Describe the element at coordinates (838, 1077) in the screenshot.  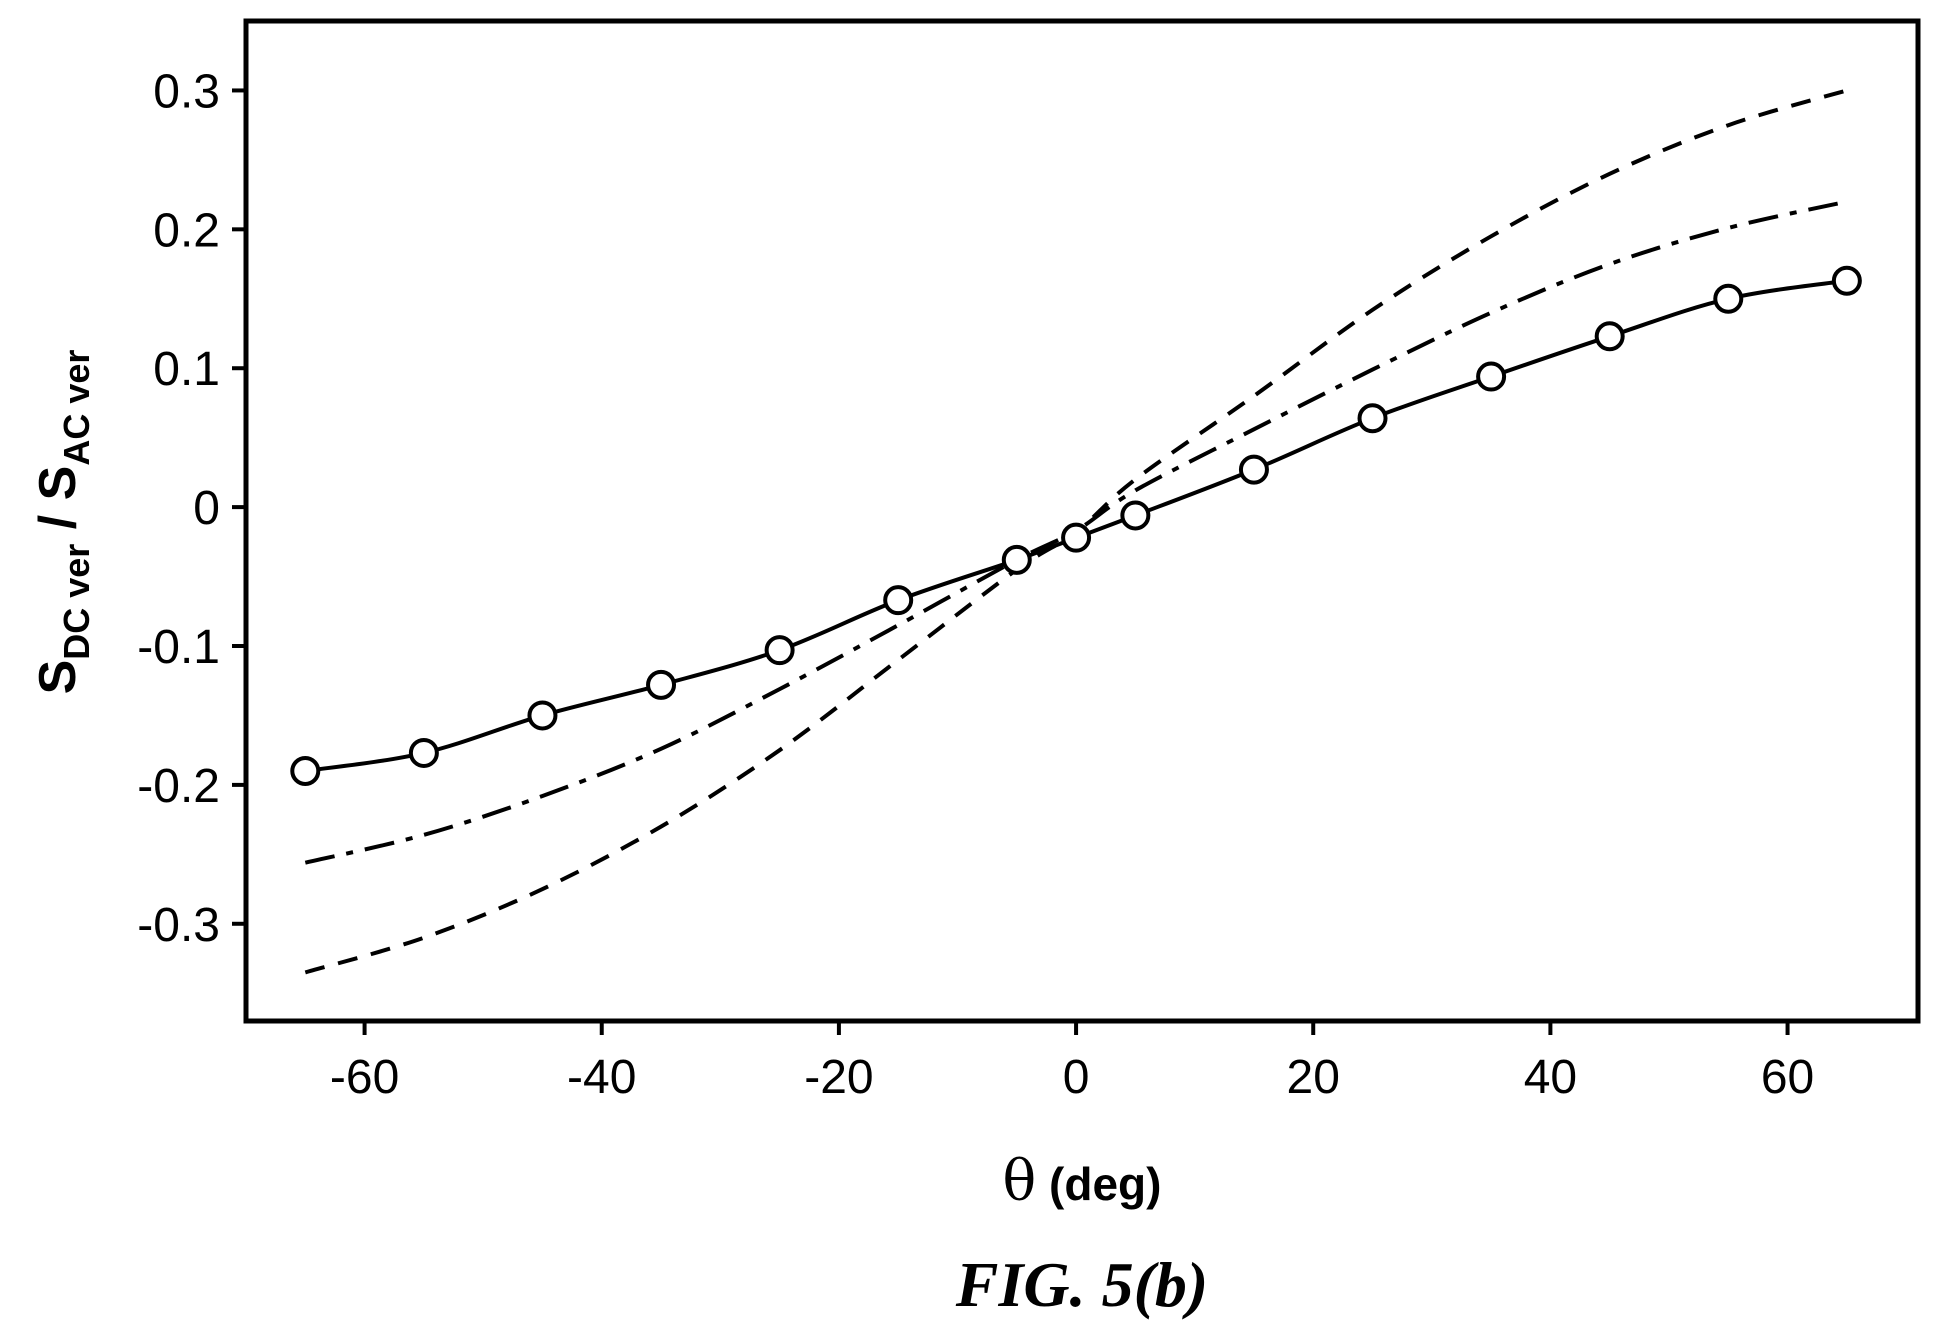
I see `x-tick-label: -20` at that location.